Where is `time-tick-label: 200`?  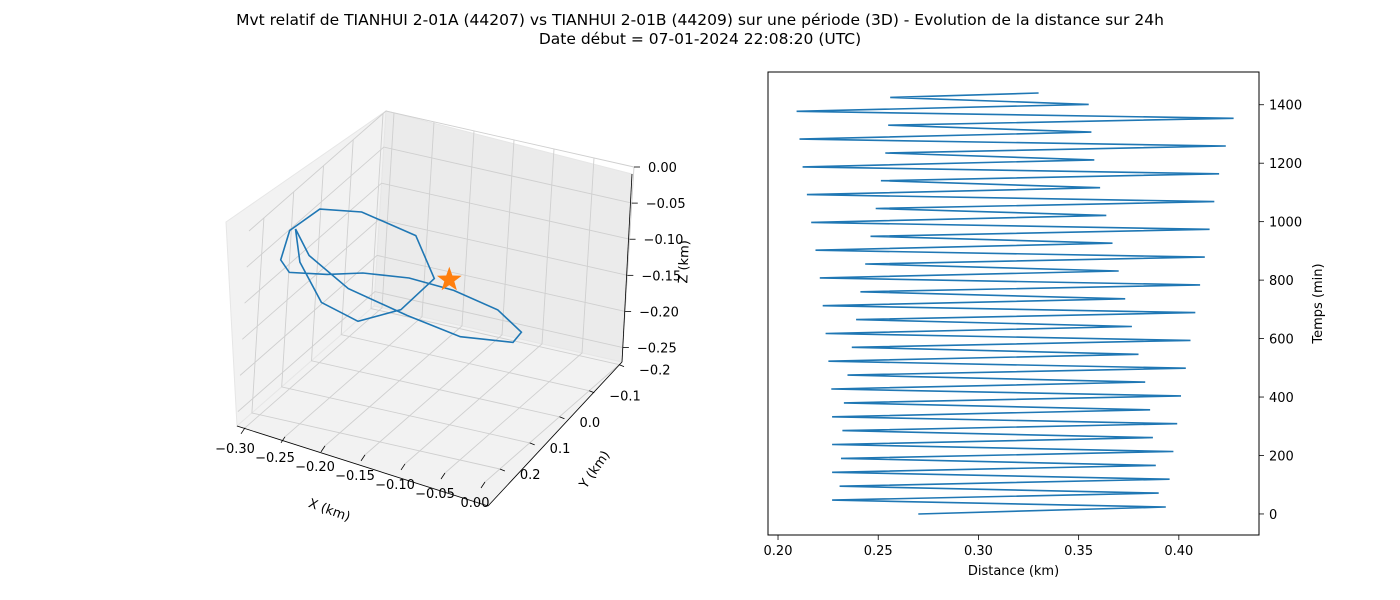 time-tick-label: 200 is located at coordinates (1281, 456).